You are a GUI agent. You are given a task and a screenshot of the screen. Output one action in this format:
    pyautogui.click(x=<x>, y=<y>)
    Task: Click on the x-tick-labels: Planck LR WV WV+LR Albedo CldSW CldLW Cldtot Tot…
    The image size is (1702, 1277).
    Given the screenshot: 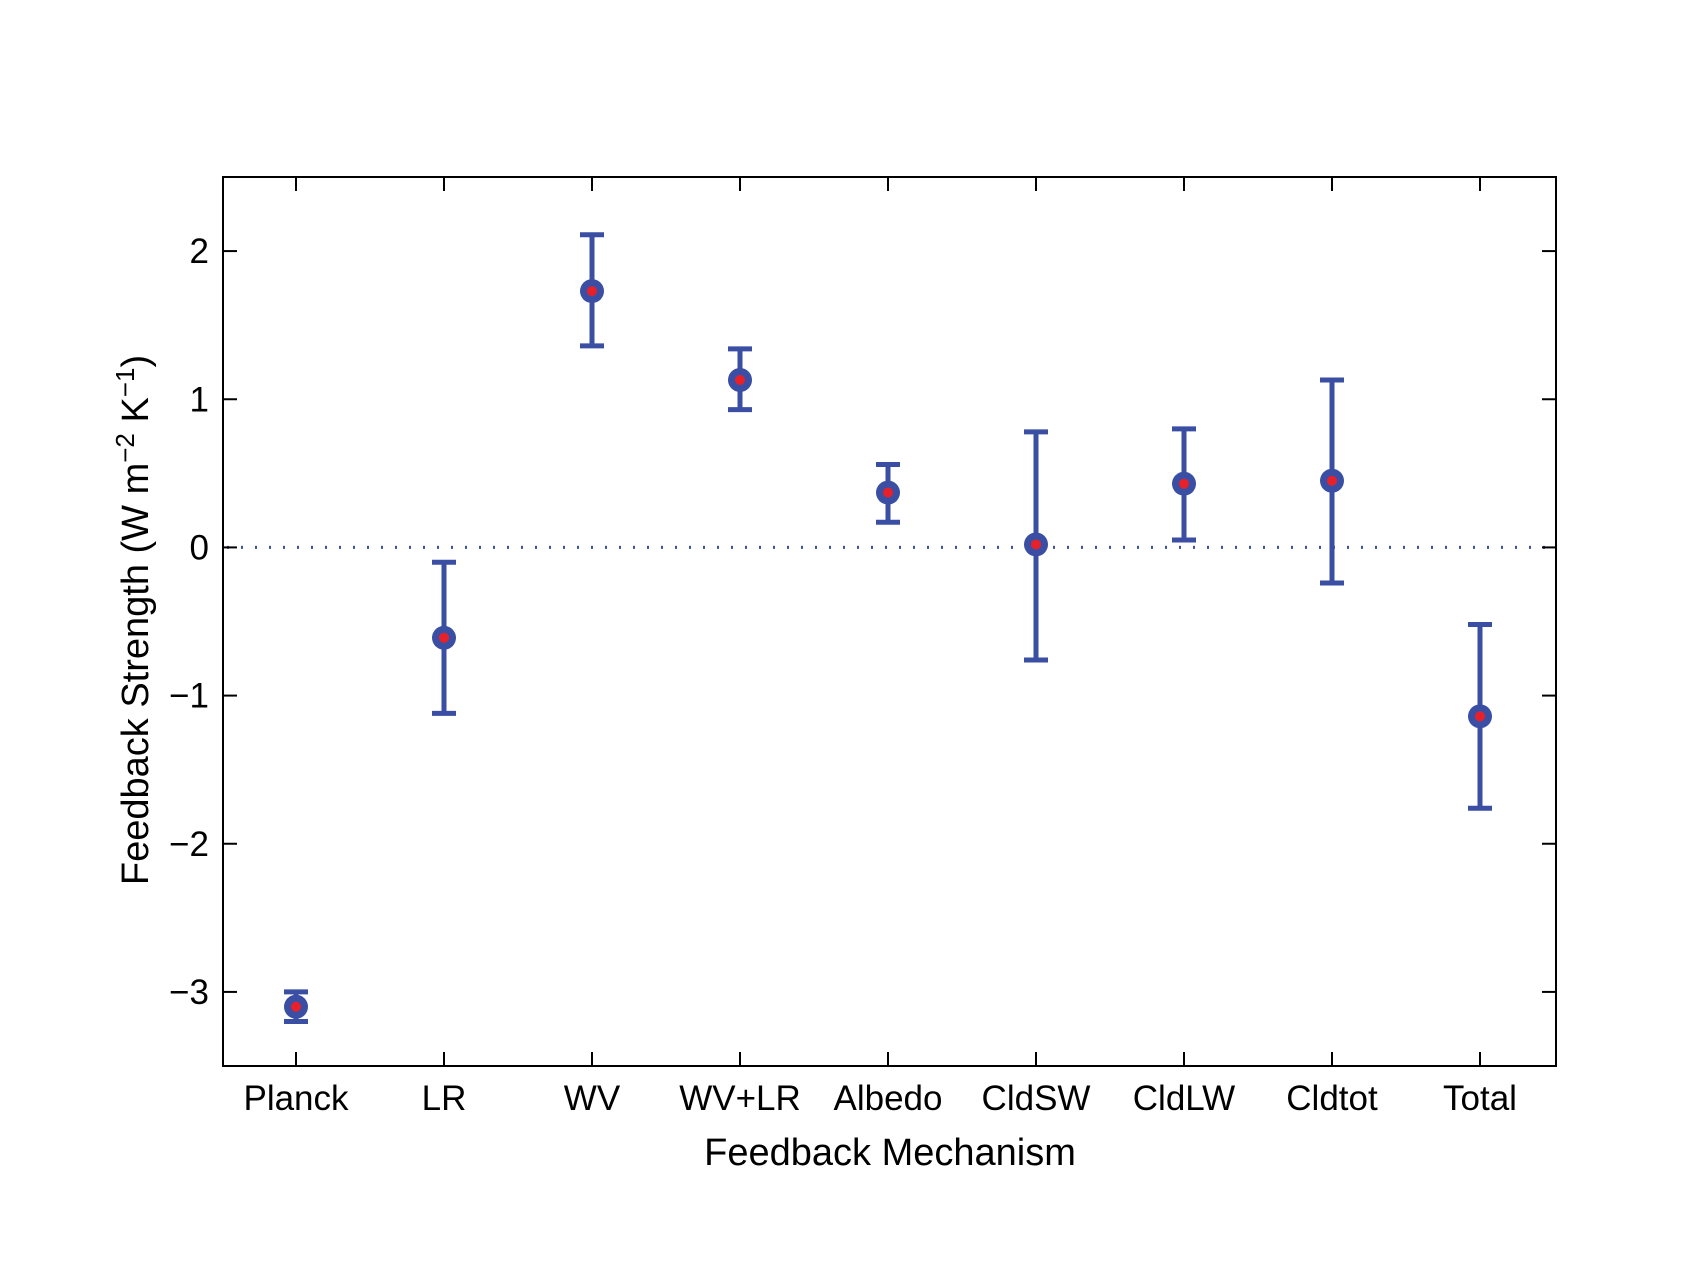 What is the action you would take?
    pyautogui.click(x=880, y=1098)
    